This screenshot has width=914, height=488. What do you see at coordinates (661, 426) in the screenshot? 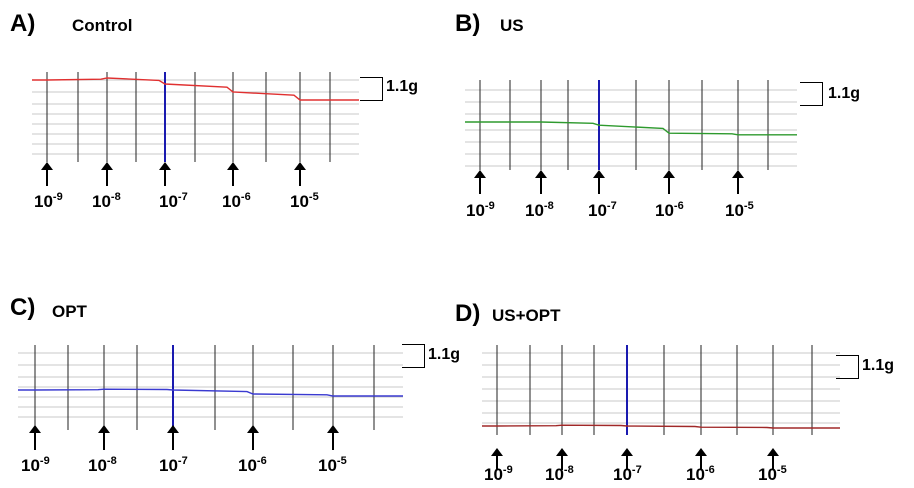
I see `trace-line-d` at bounding box center [661, 426].